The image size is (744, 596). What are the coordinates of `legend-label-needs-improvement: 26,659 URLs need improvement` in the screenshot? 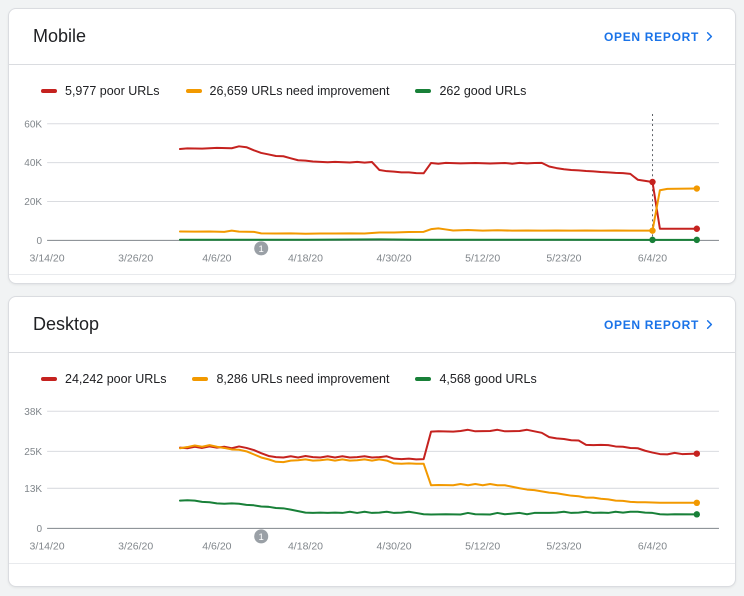 It's located at (299, 90).